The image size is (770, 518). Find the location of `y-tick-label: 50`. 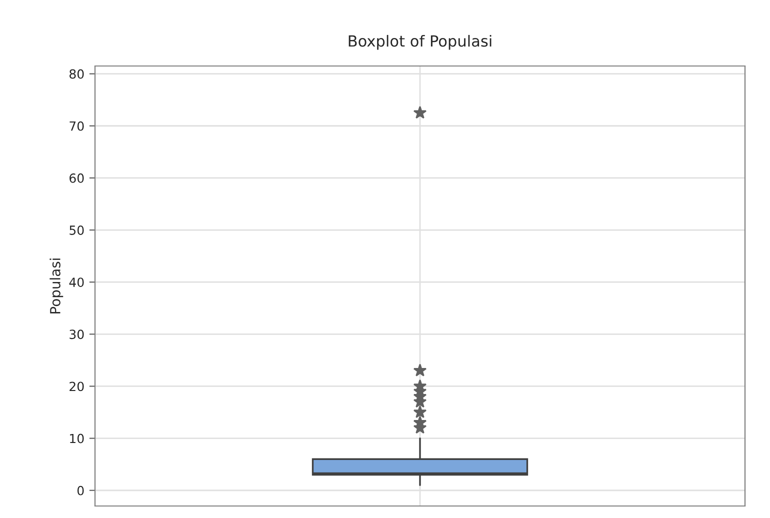

y-tick-label: 50 is located at coordinates (77, 230).